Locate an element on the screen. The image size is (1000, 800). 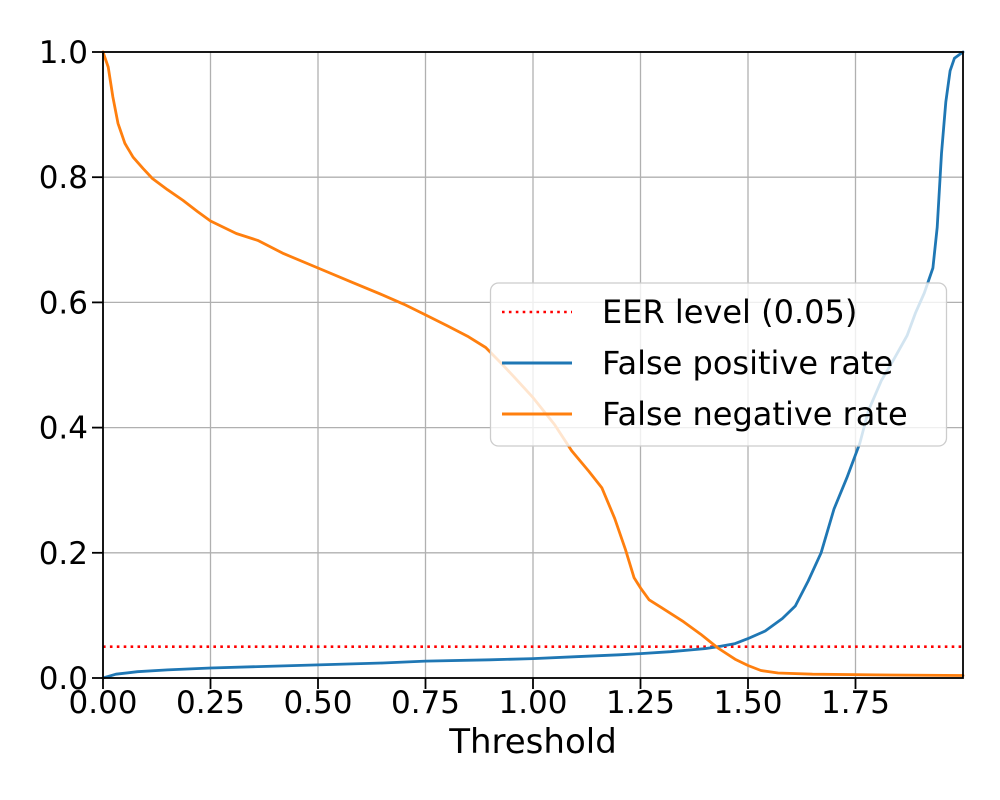
legend-entry-false-negative-rate: False negative rate is located at coordinates (705, 414).